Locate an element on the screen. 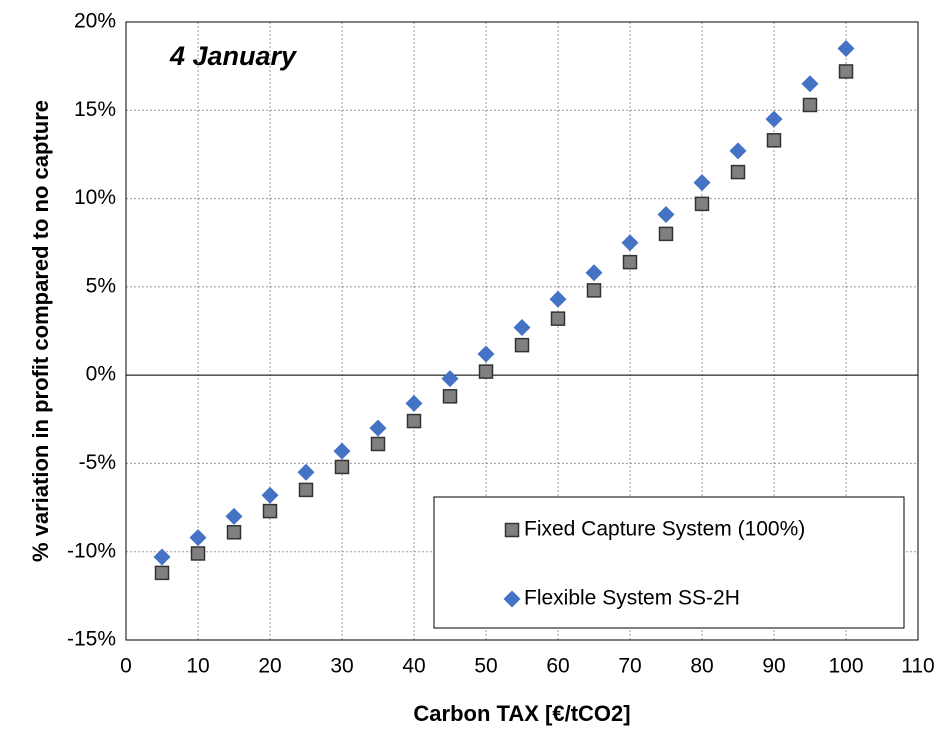  x-axis-label: Carbon TAX [€/tCO2] is located at coordinates (521, 713).